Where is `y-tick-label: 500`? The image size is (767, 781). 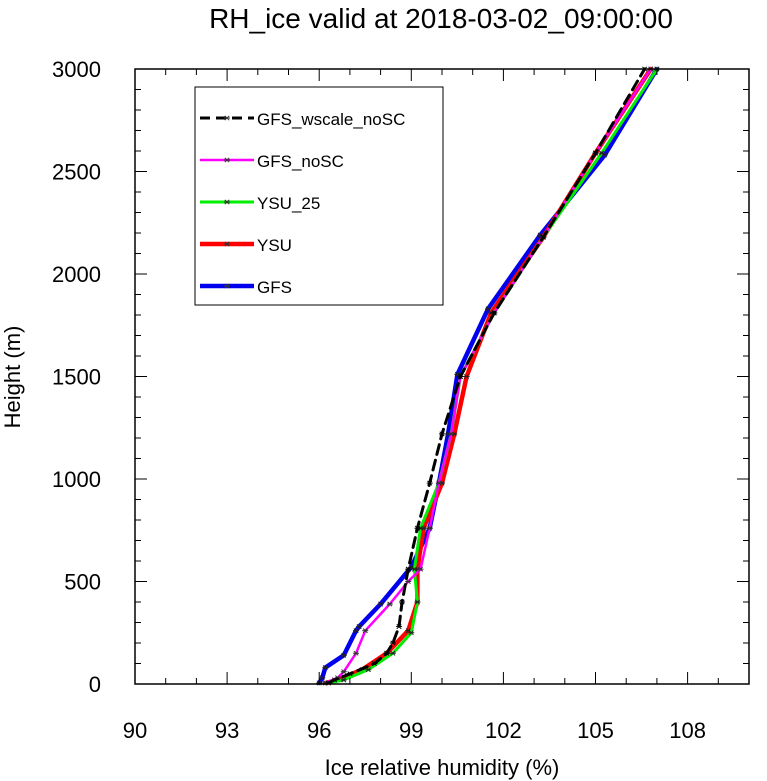
y-tick-label: 500 is located at coordinates (82, 582).